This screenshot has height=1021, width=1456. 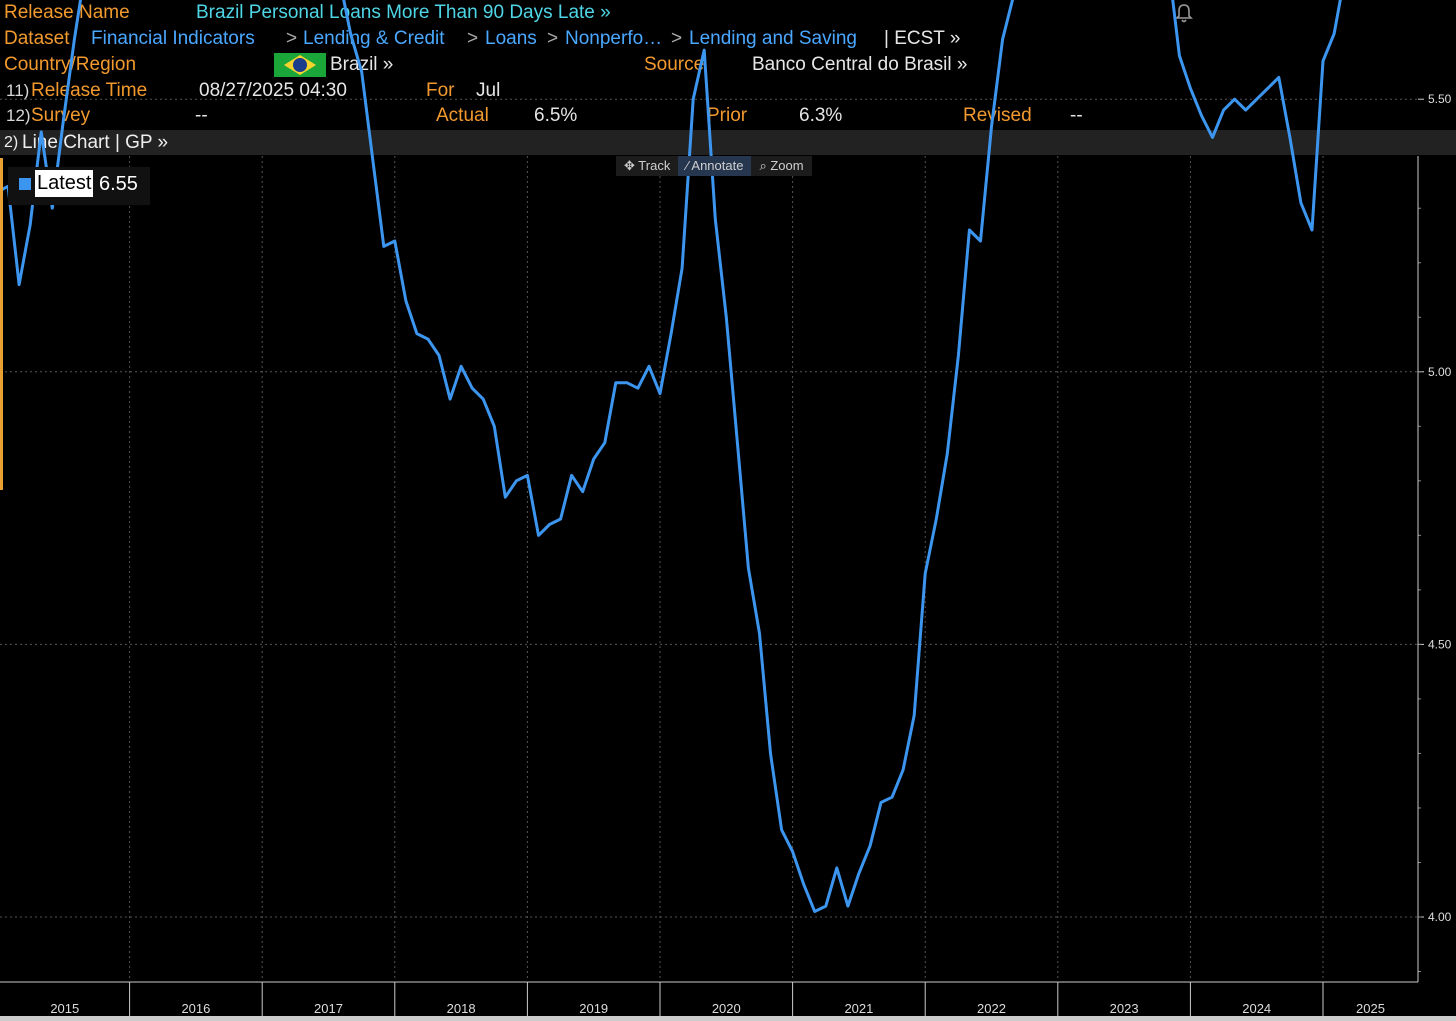 I want to click on legend-value: 6.55, so click(x=118, y=184).